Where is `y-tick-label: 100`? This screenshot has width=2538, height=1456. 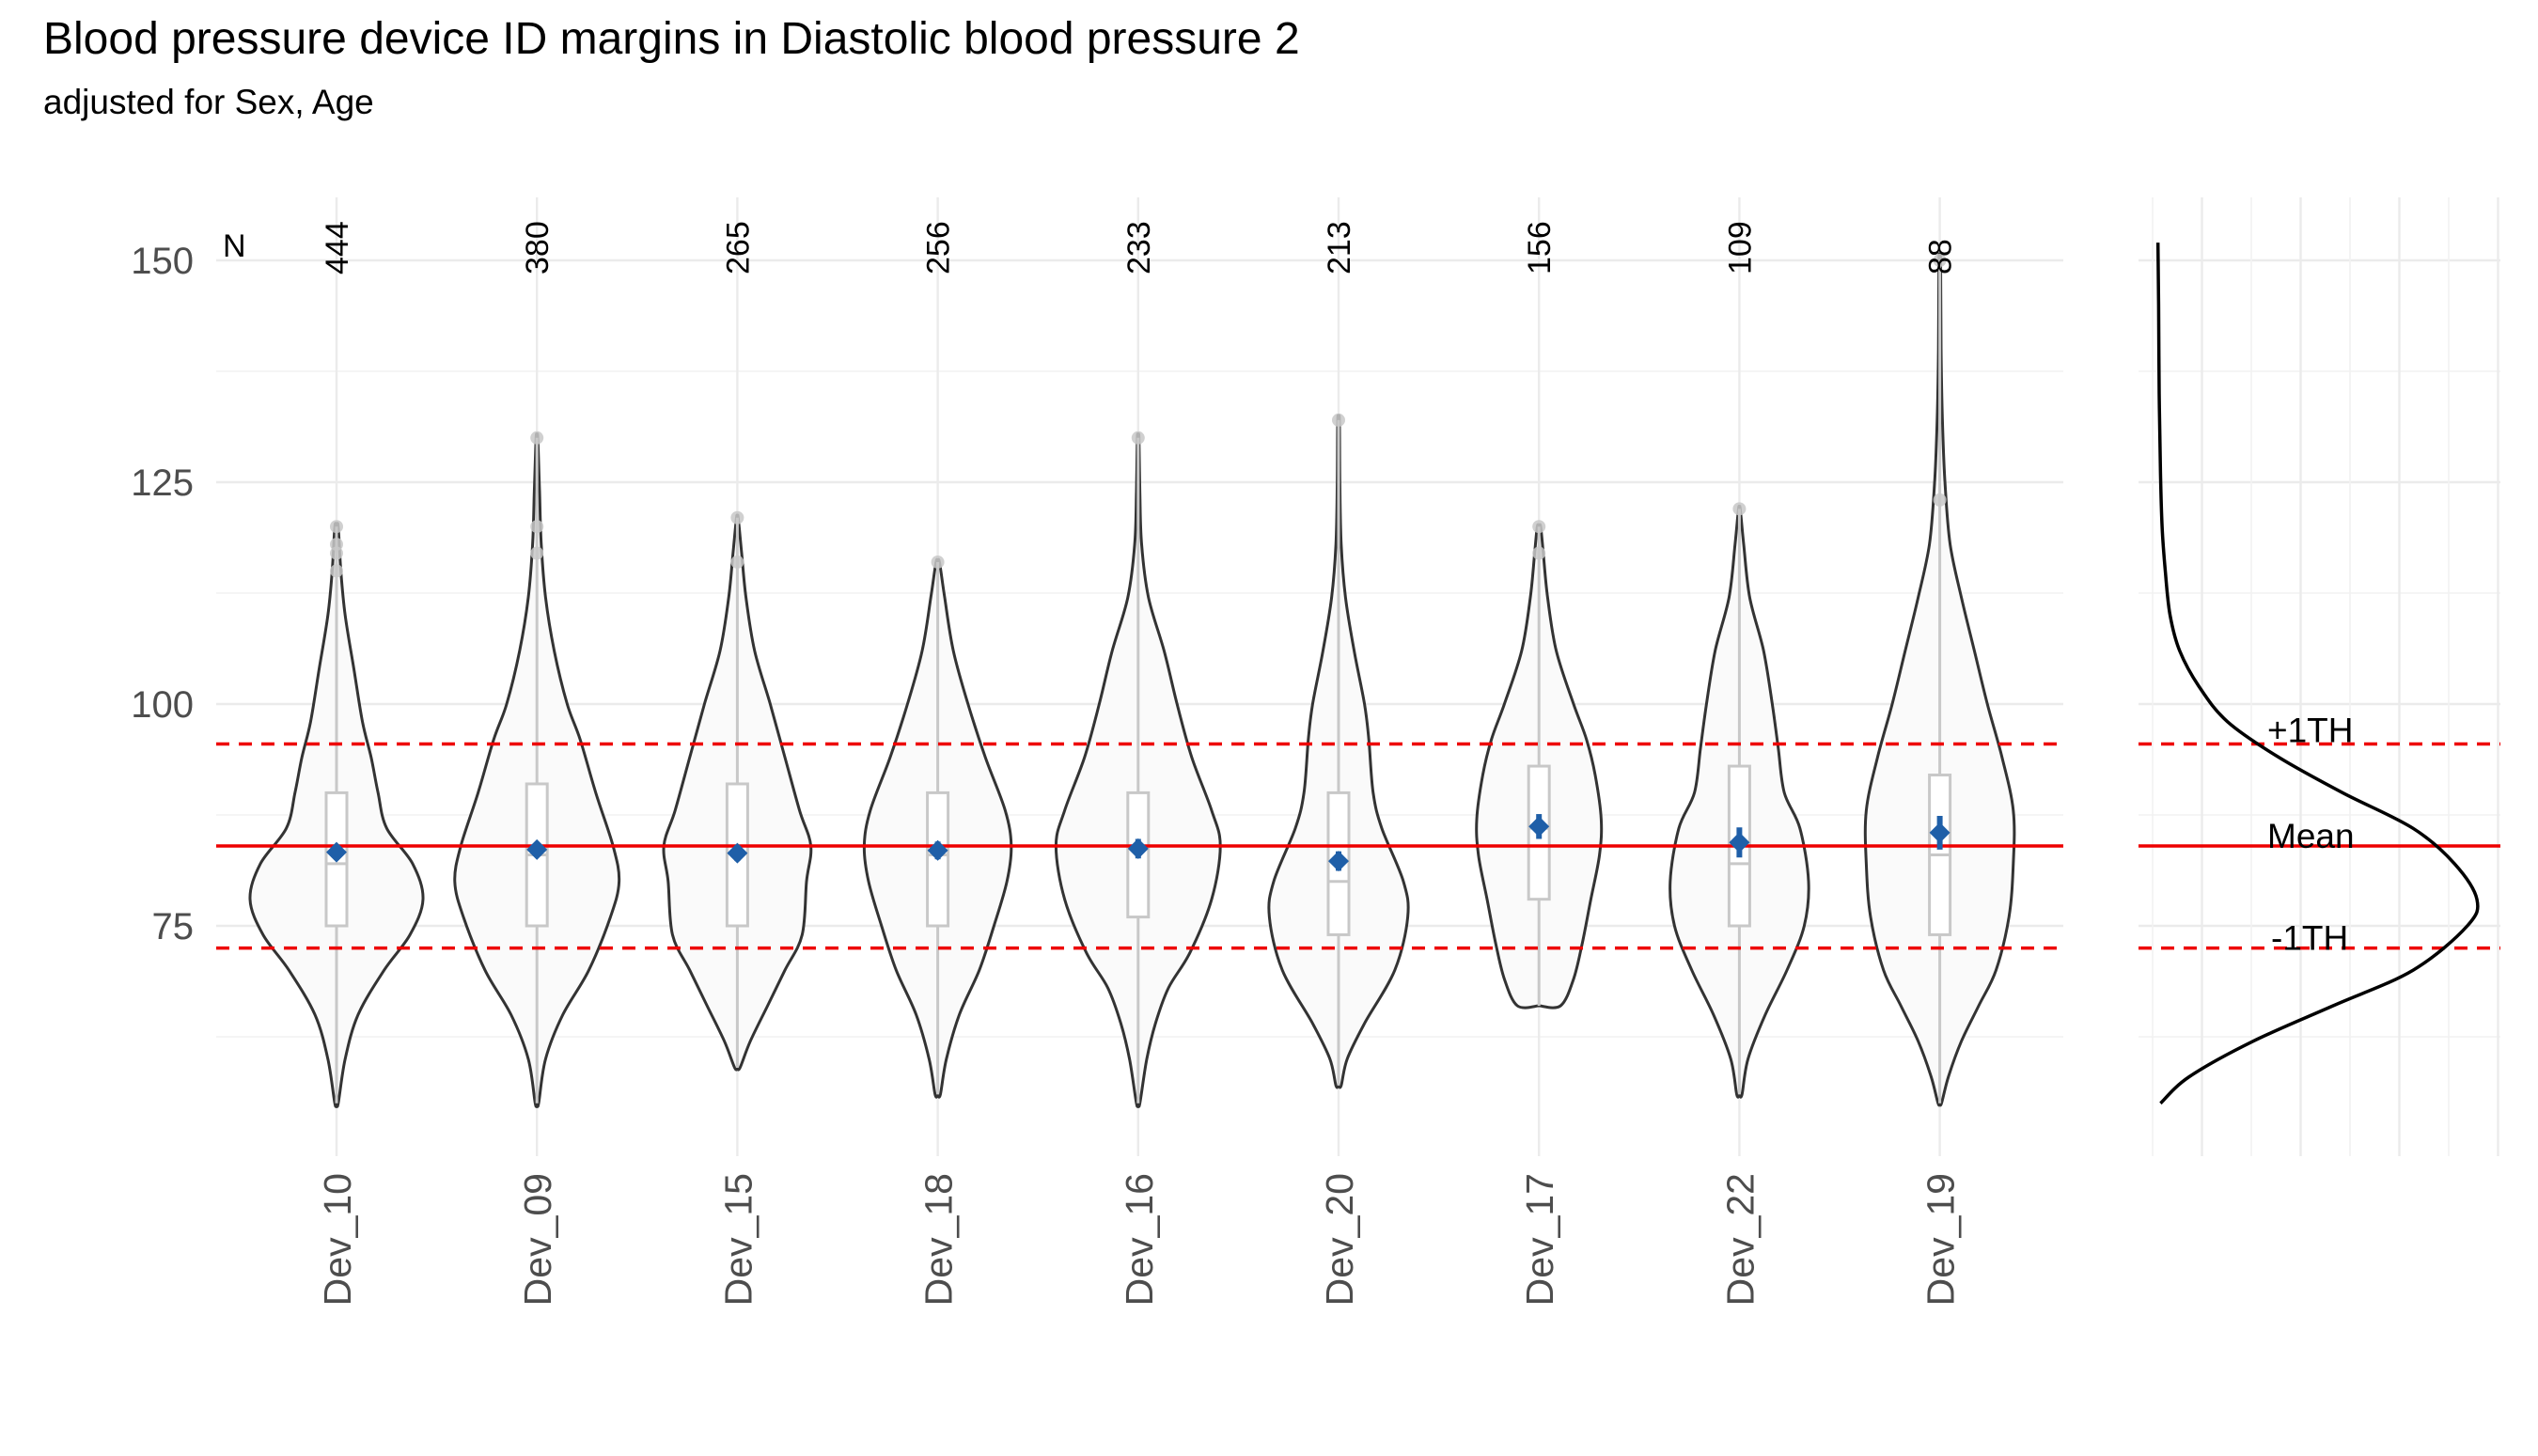
y-tick-label: 100 is located at coordinates (162, 705).